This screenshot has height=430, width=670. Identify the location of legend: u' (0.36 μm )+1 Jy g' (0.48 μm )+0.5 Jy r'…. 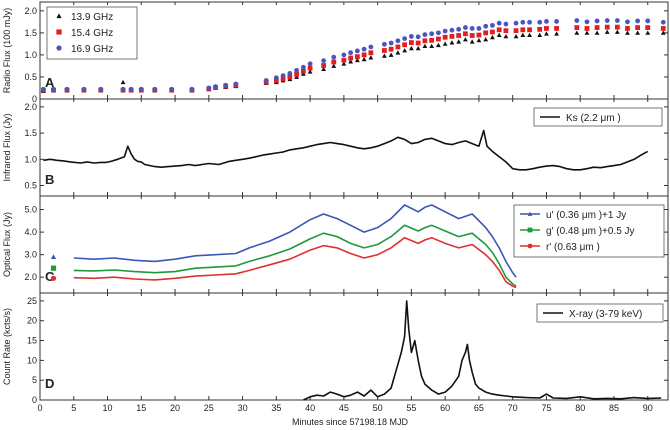
(589, 231).